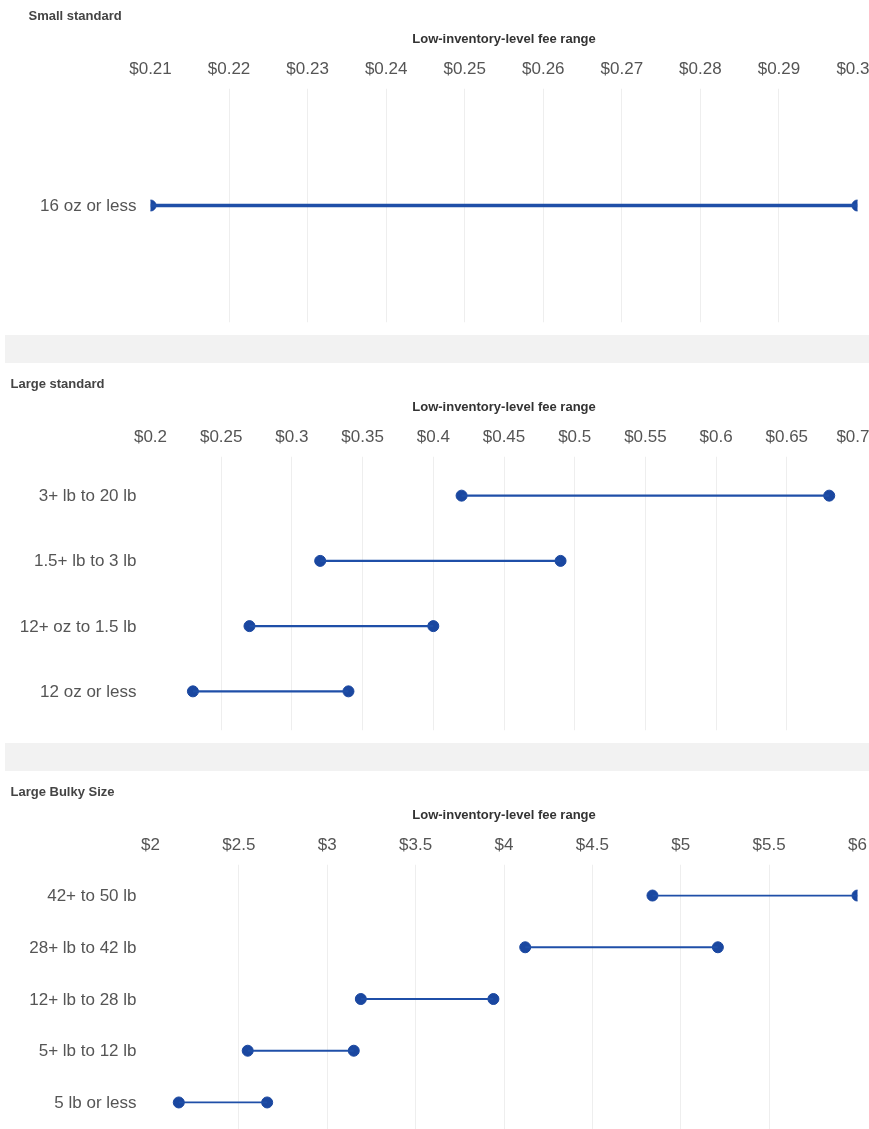  I want to click on chart-title: Small standard, so click(75, 15).